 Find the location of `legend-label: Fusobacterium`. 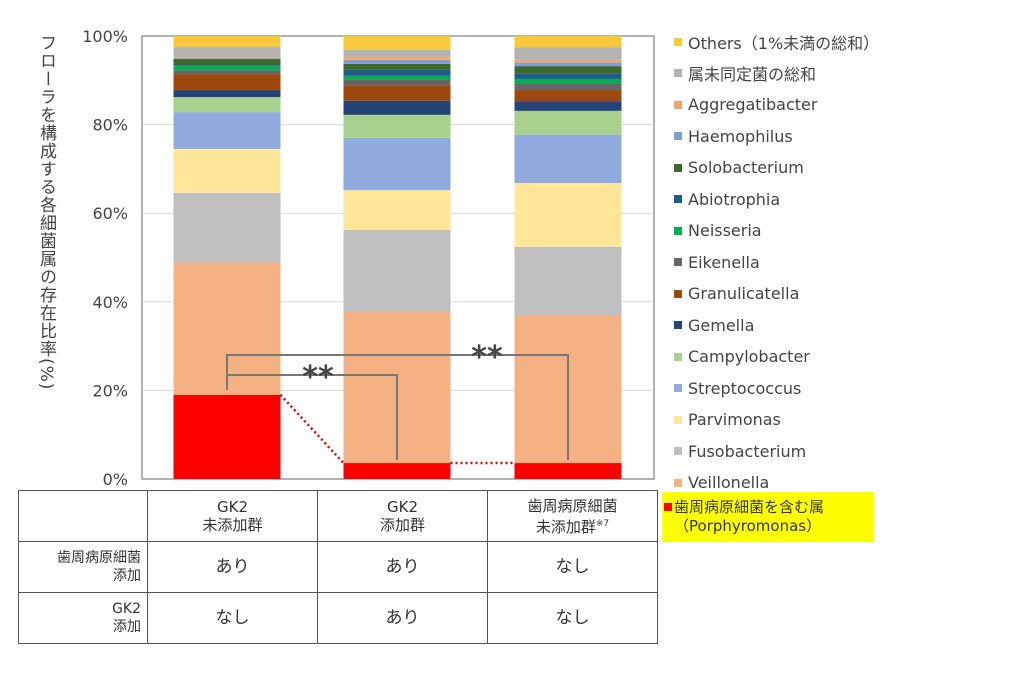

legend-label: Fusobacterium is located at coordinates (747, 451).